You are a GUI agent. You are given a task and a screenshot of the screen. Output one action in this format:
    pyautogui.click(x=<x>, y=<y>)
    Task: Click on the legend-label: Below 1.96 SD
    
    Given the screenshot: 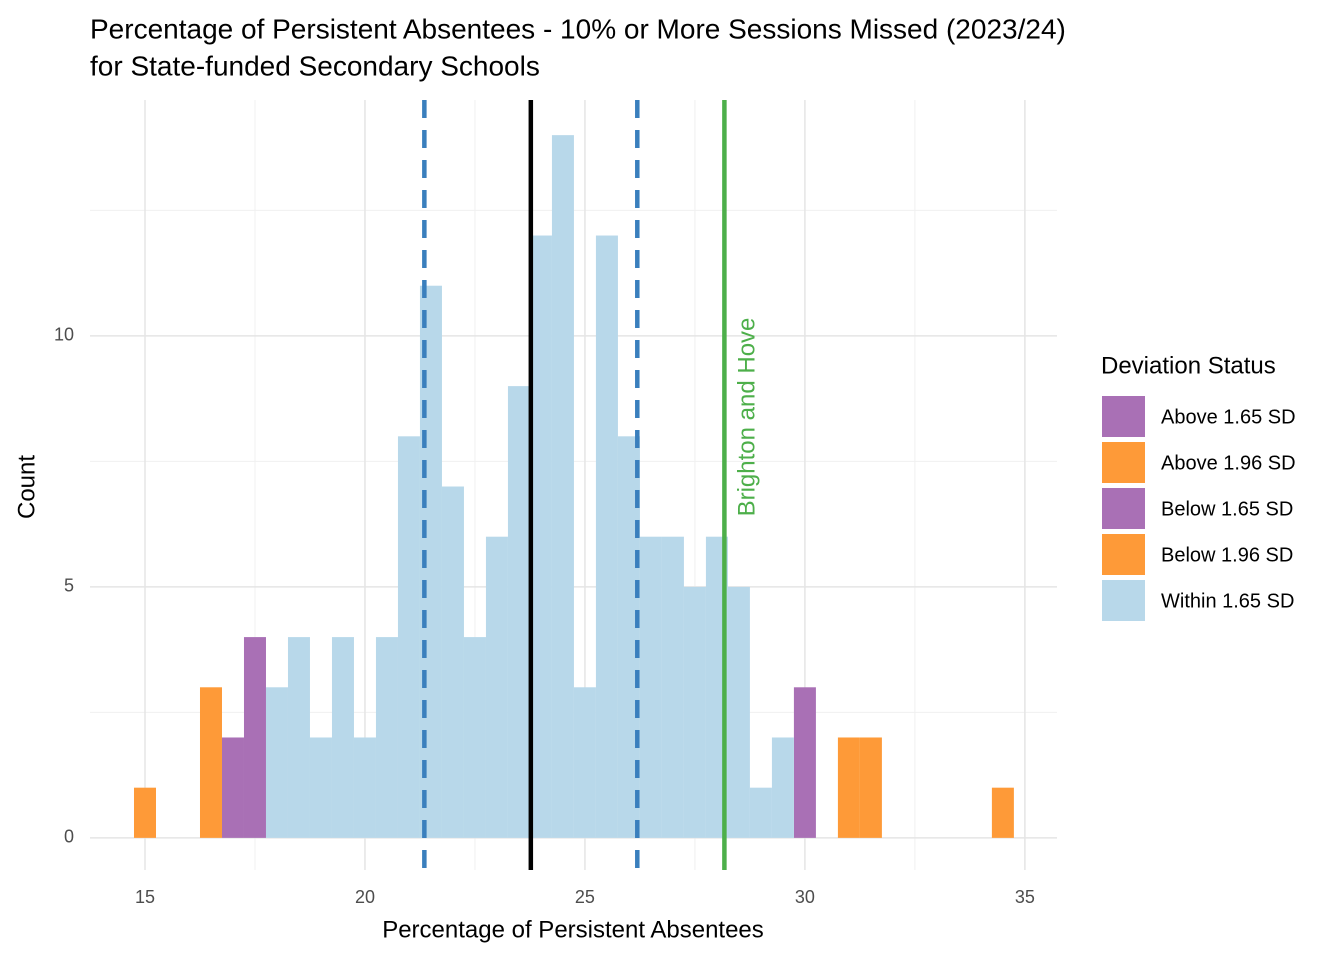 What is the action you would take?
    pyautogui.click(x=1227, y=555)
    